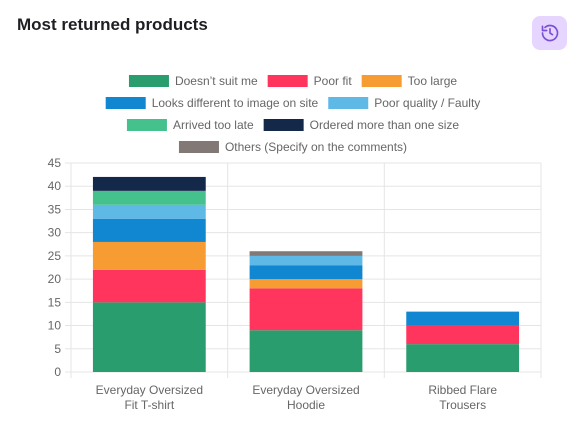  What do you see at coordinates (433, 81) in the screenshot?
I see `legend-label: Too large` at bounding box center [433, 81].